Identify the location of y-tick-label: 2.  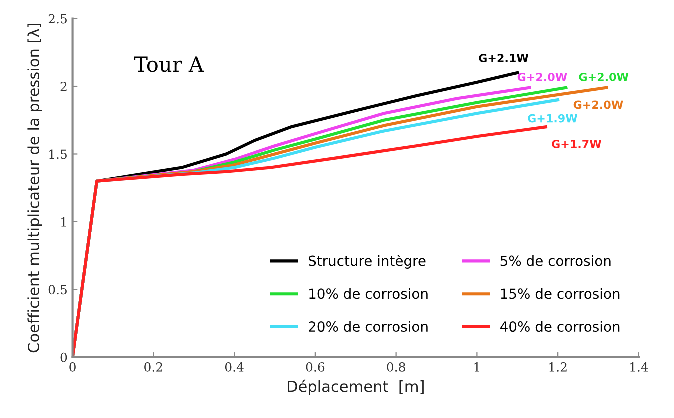
(63, 87).